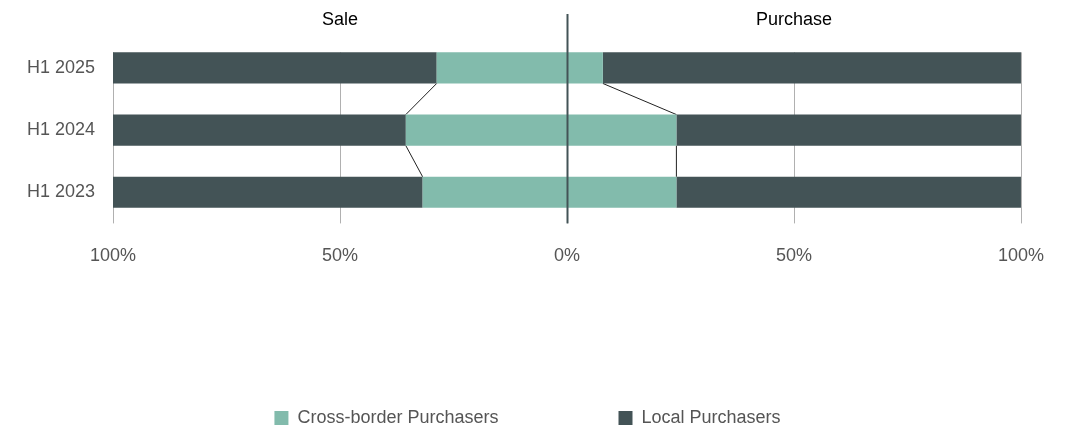  I want to click on legend-label: Local Purchasers, so click(711, 416).